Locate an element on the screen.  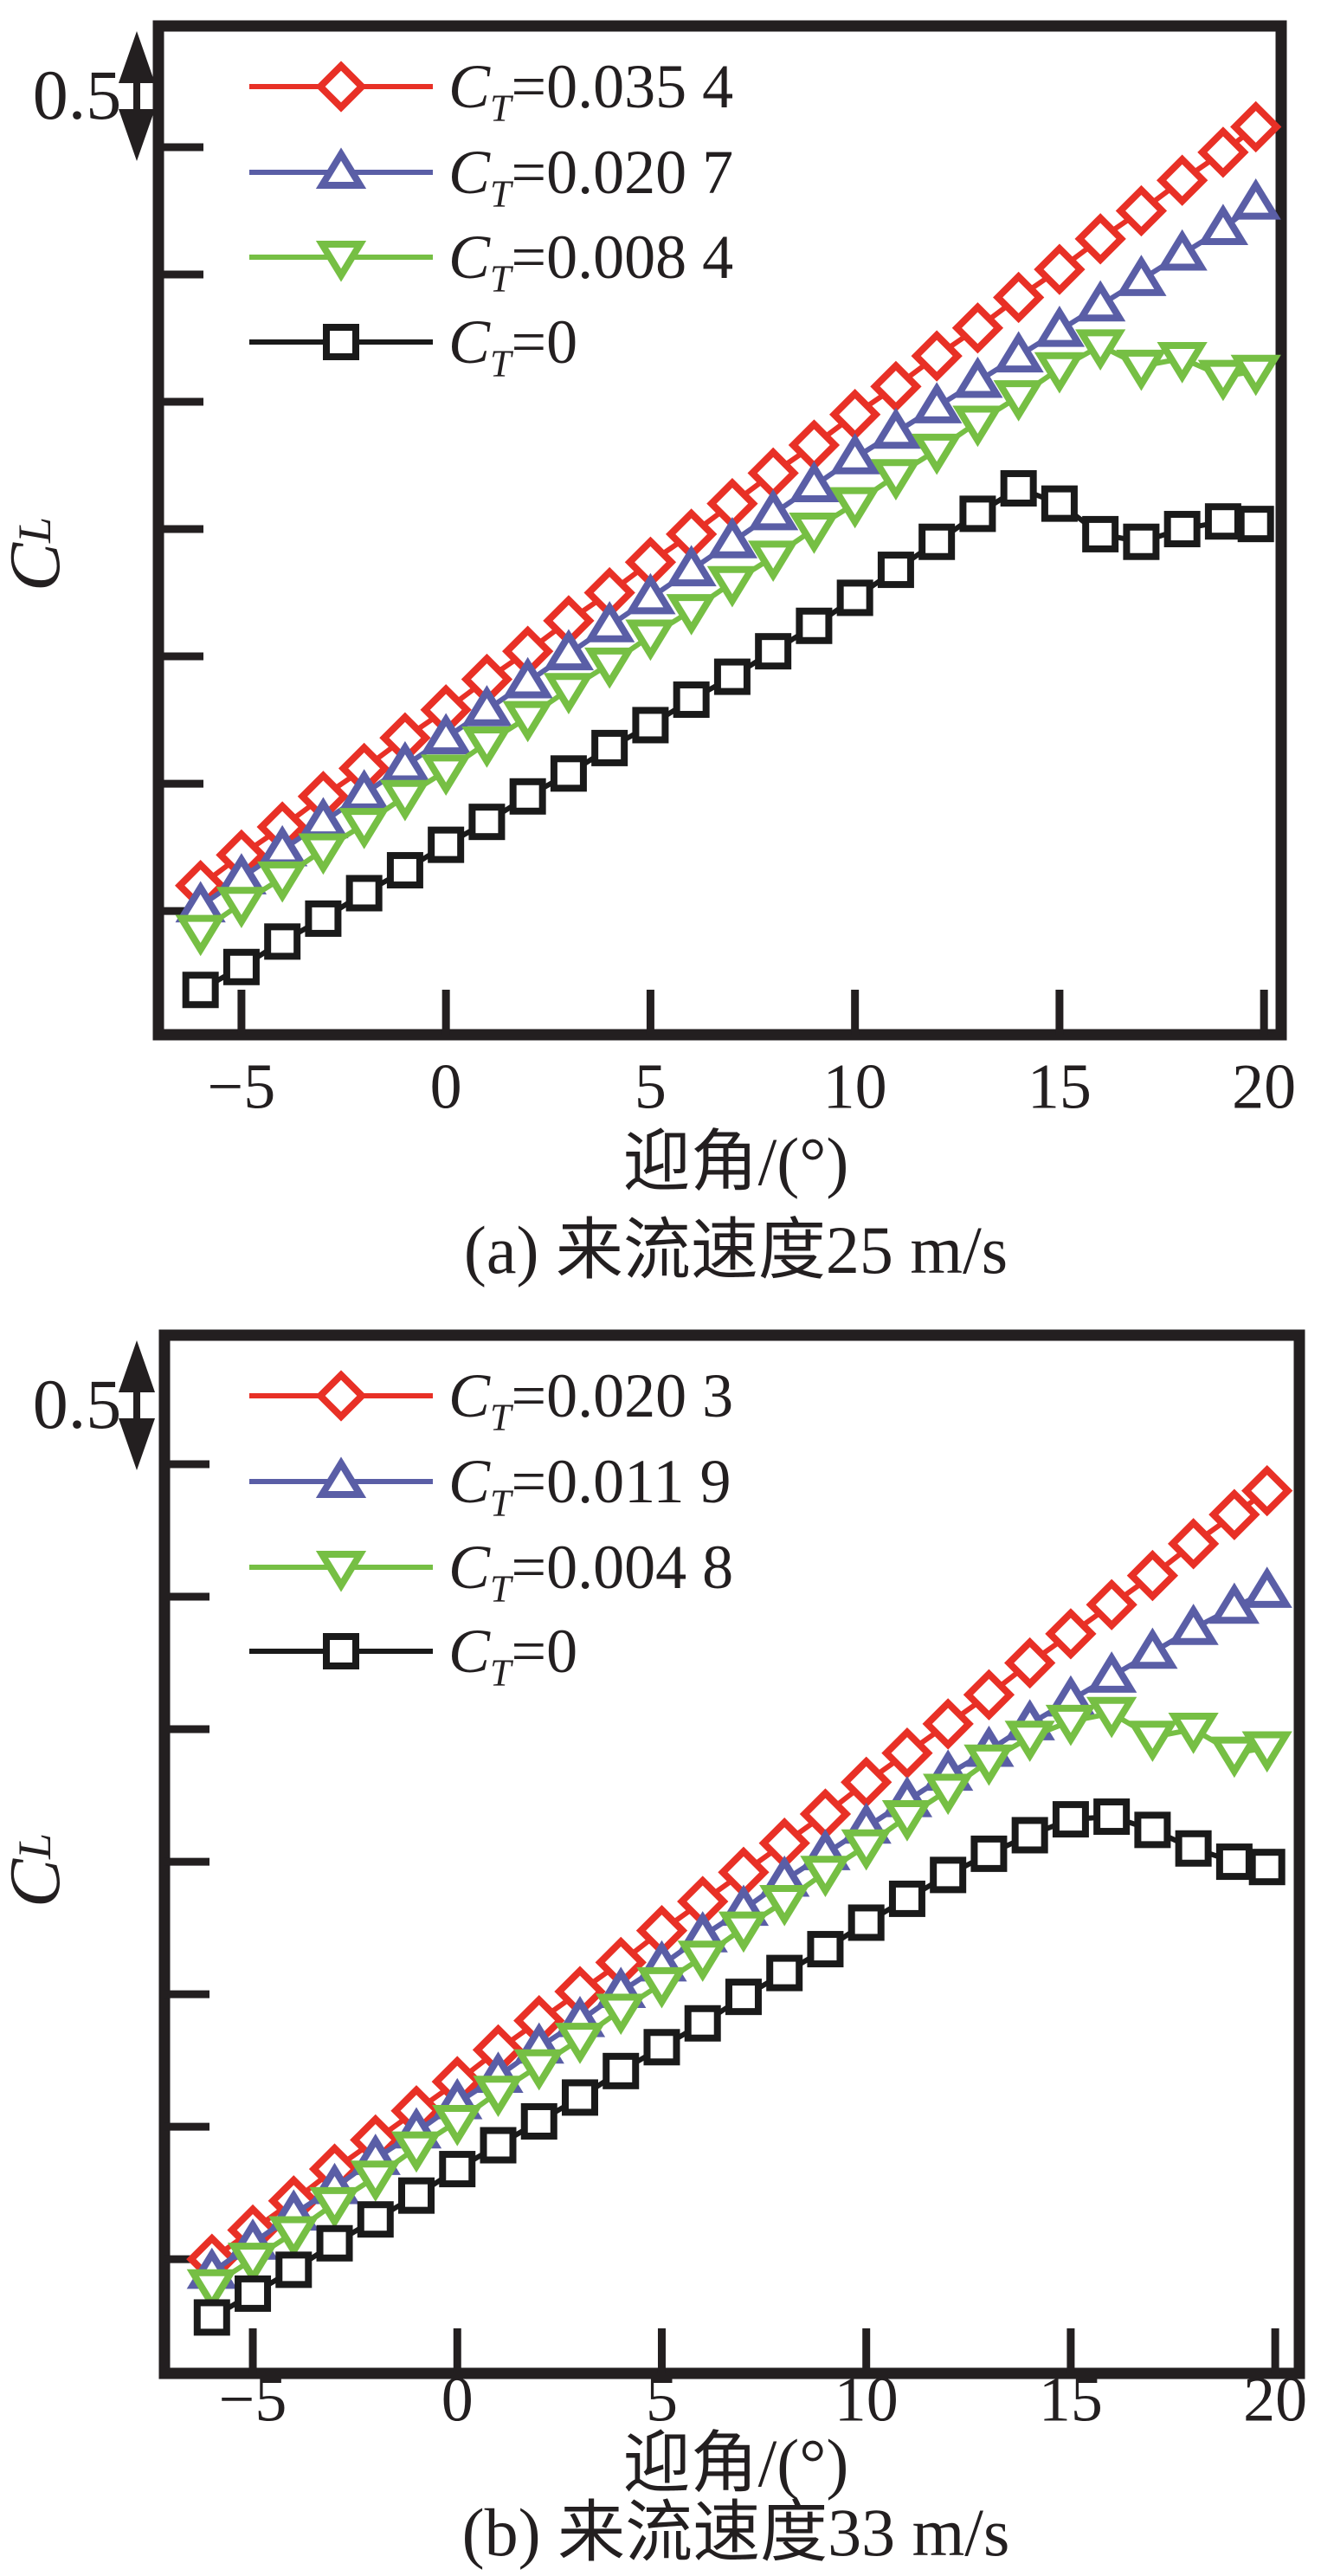
caption-a: (a) 来流速度25 m/s is located at coordinates (735, 1250).